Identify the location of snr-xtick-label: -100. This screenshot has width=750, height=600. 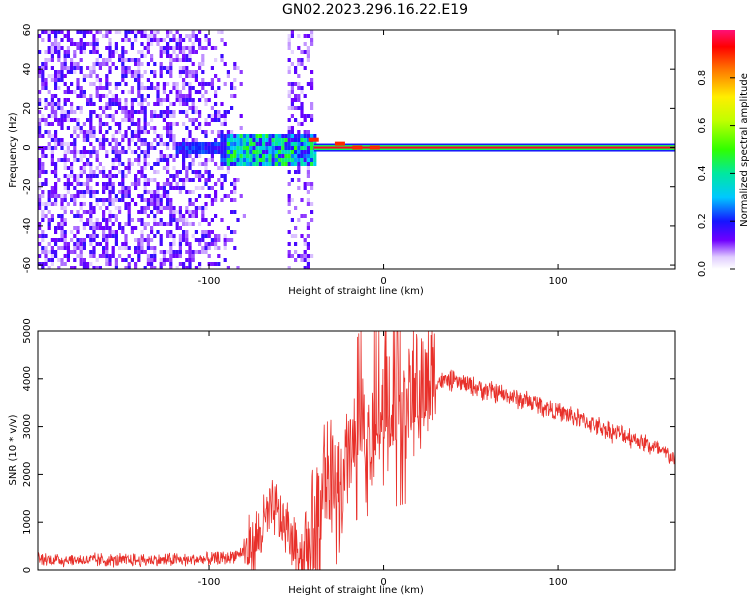
(209, 582).